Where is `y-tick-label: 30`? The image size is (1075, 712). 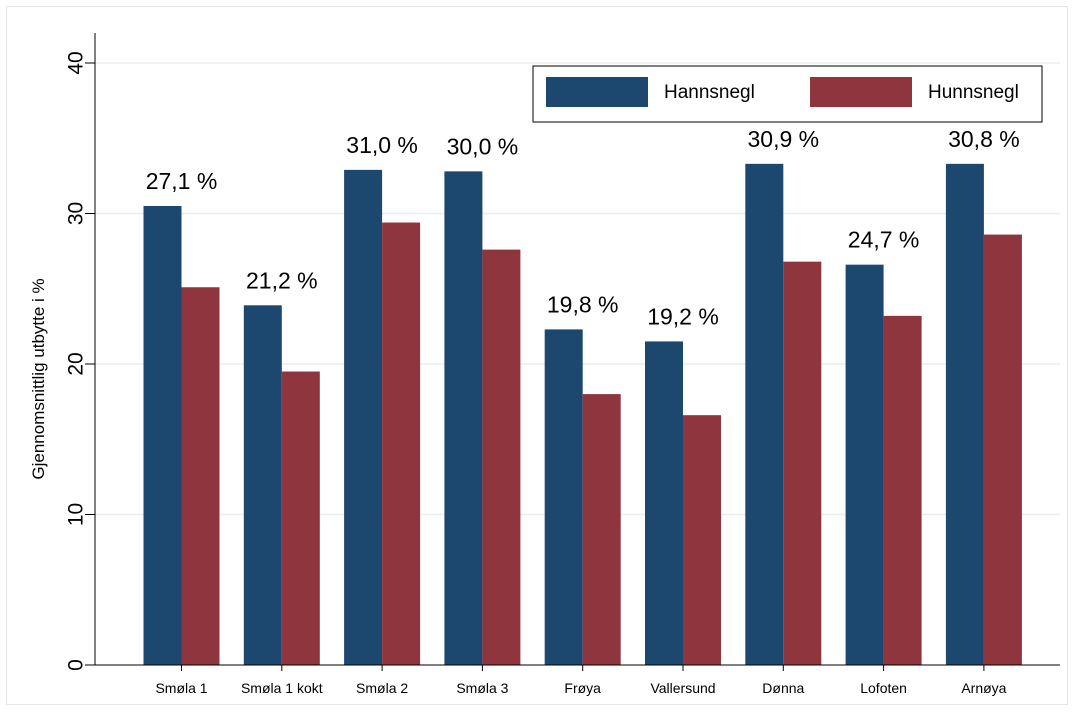 y-tick-label: 30 is located at coordinates (75, 213).